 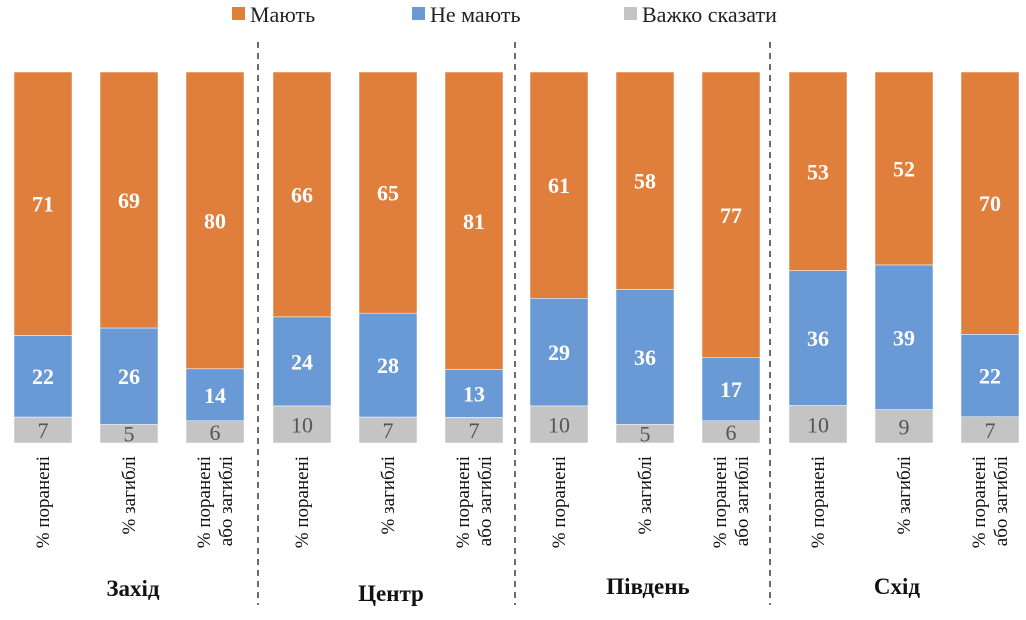 I want to click on data-label: 81, so click(x=474, y=221).